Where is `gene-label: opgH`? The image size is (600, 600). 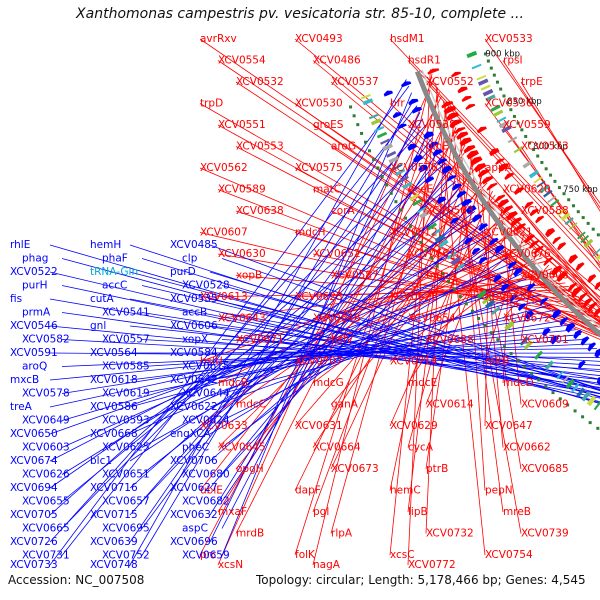 gene-label: opgH is located at coordinates (250, 469).